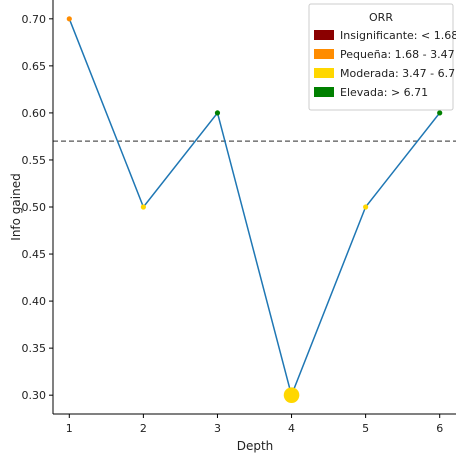  I want to click on y-tick-label: 0.30, so click(34, 395).